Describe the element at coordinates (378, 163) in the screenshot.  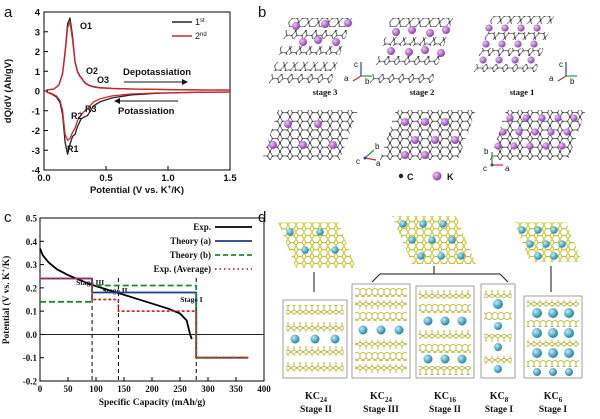
I see `topview-axis-a: a` at that location.